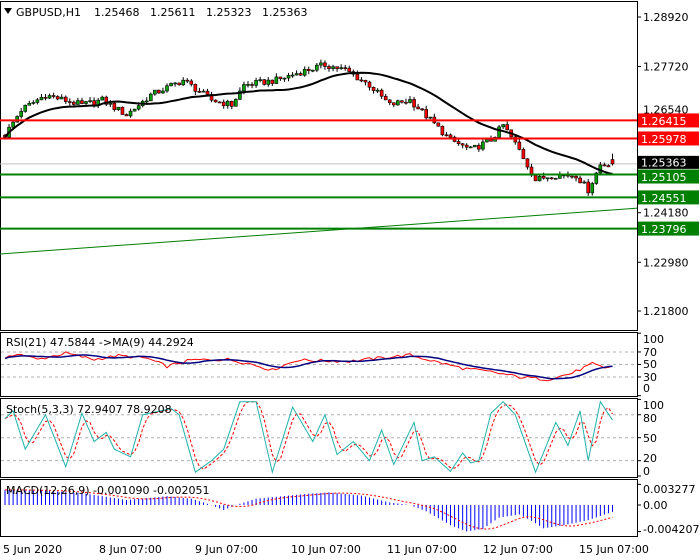  Describe the element at coordinates (664, 162) in the screenshot. I see `current-price-label: 1.25363` at that location.